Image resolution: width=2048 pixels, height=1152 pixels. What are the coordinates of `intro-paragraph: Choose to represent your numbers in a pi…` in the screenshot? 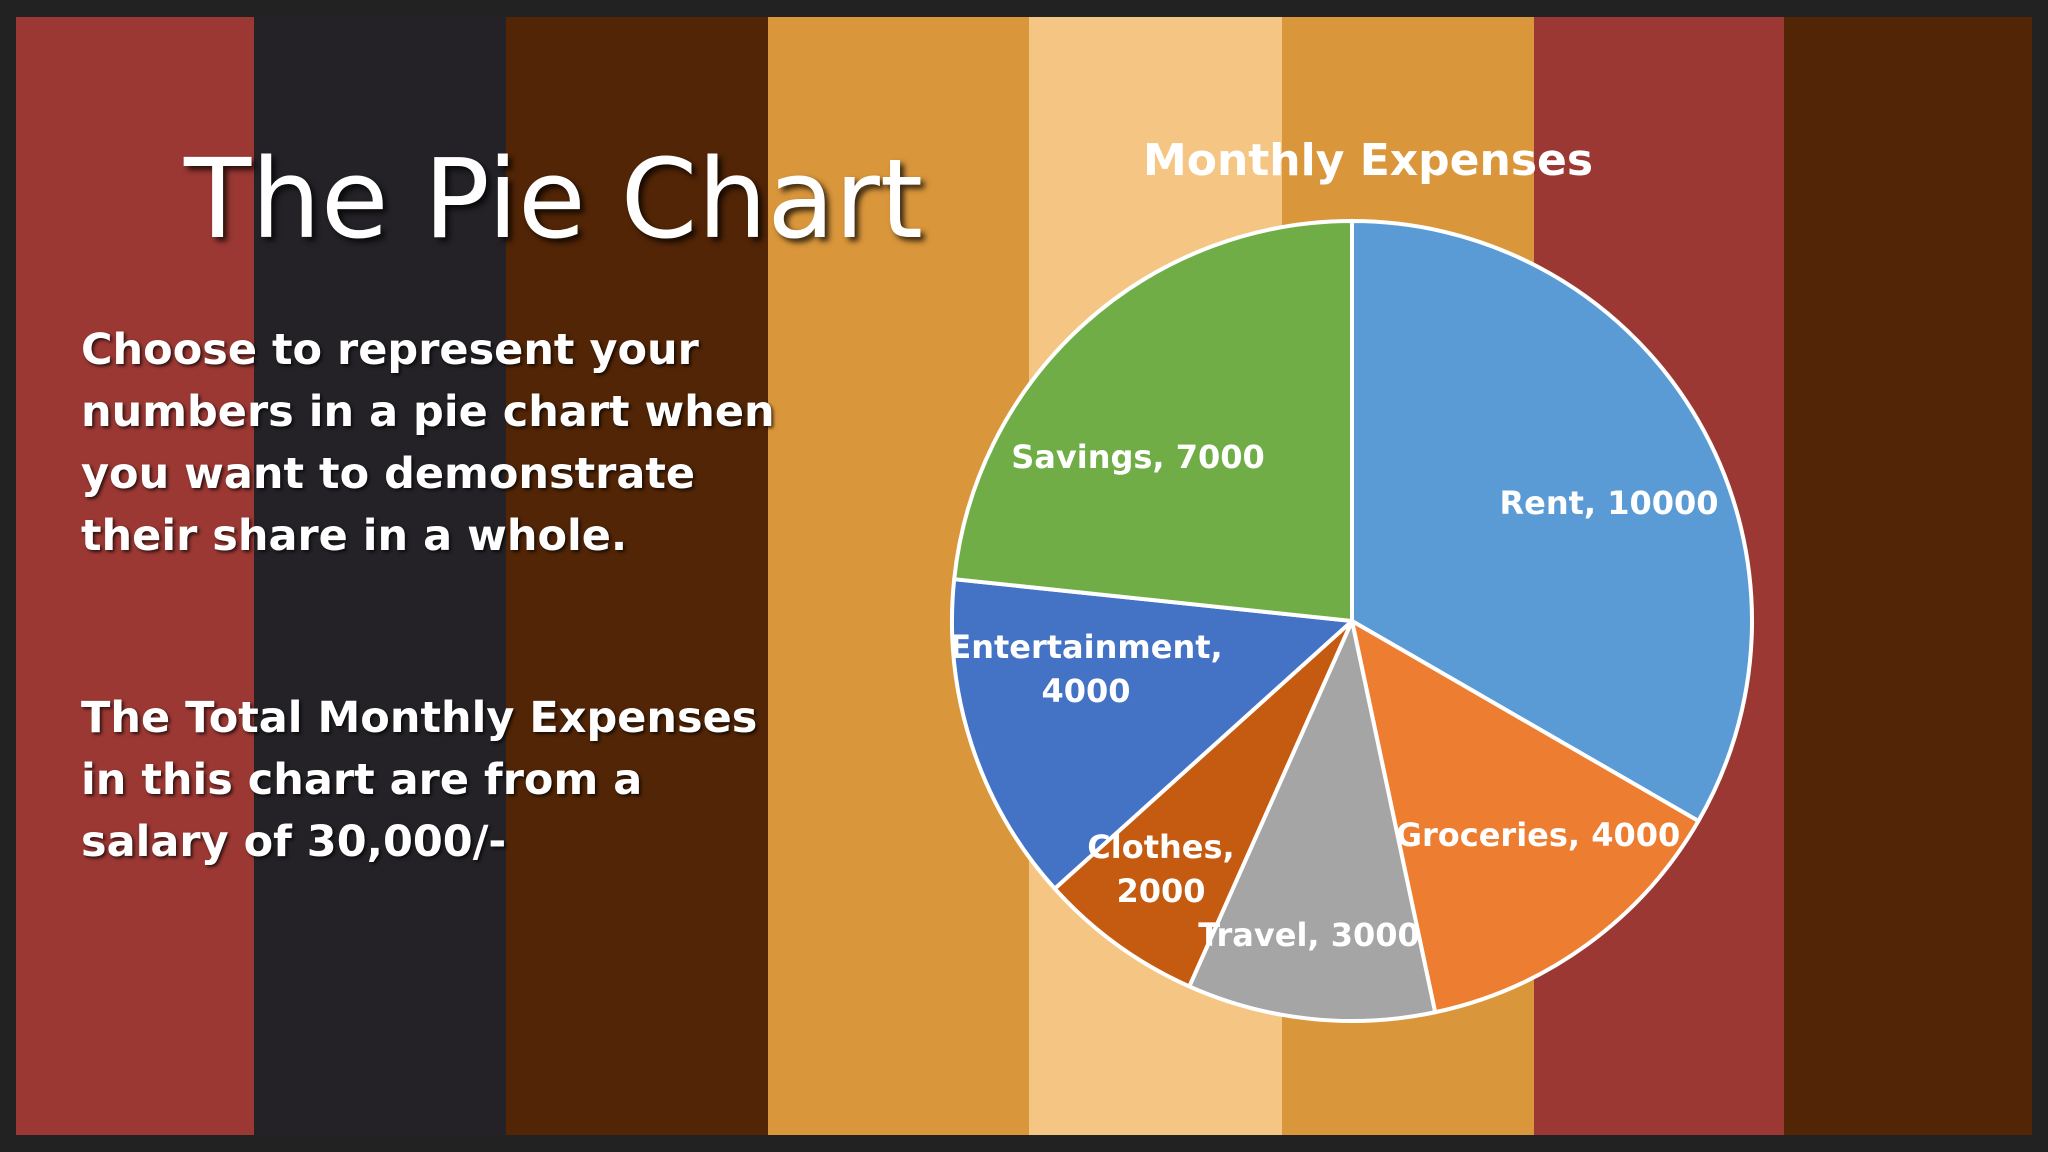 It's located at (428, 443).